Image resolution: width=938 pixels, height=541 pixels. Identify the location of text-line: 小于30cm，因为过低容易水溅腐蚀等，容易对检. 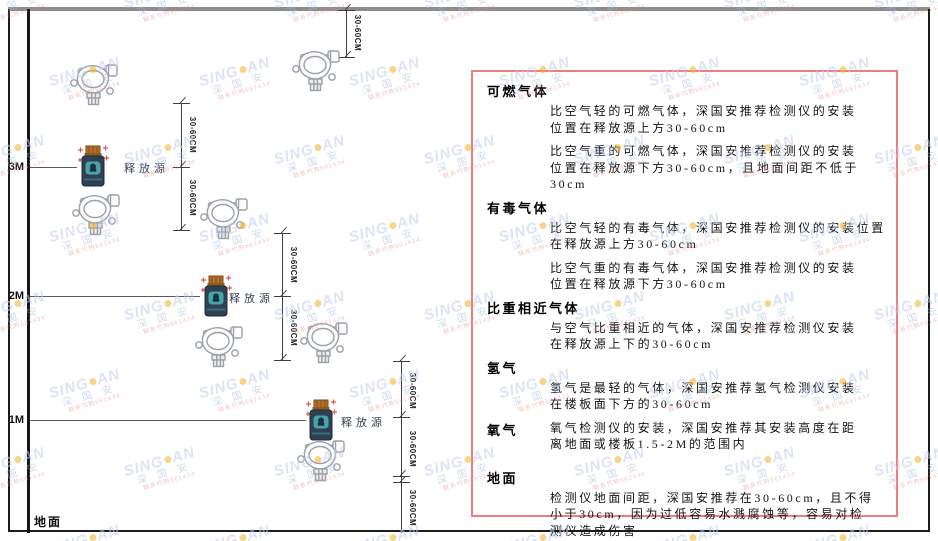
(707, 514).